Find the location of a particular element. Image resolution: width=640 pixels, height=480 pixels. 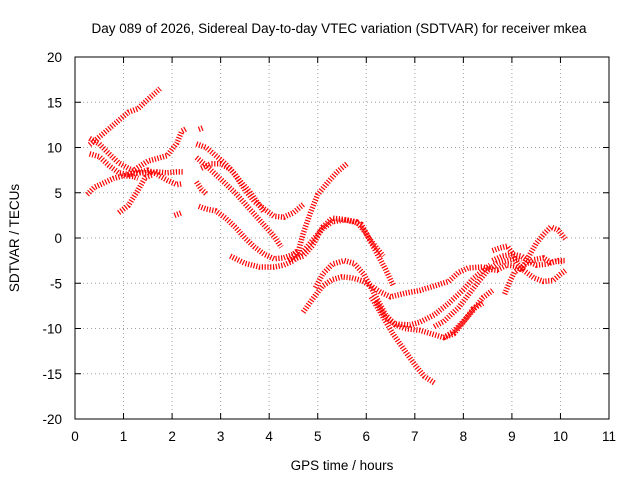

y-tick-label: 0 is located at coordinates (58, 238).